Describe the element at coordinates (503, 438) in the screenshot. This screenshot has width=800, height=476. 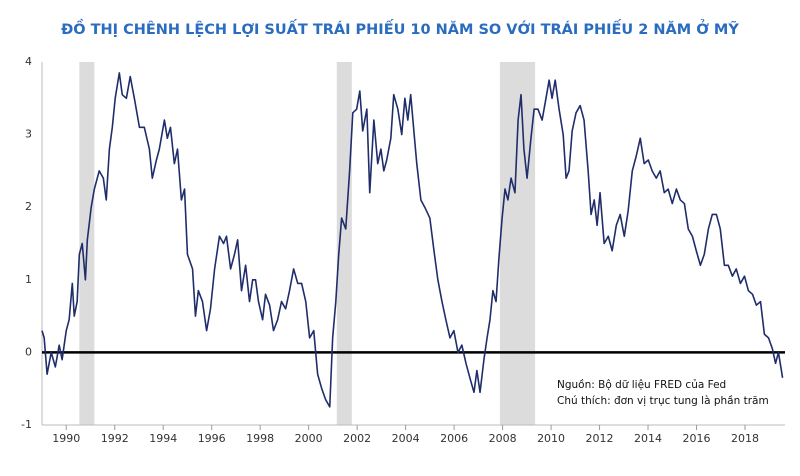
I see `x-tick-label: 2008` at that location.